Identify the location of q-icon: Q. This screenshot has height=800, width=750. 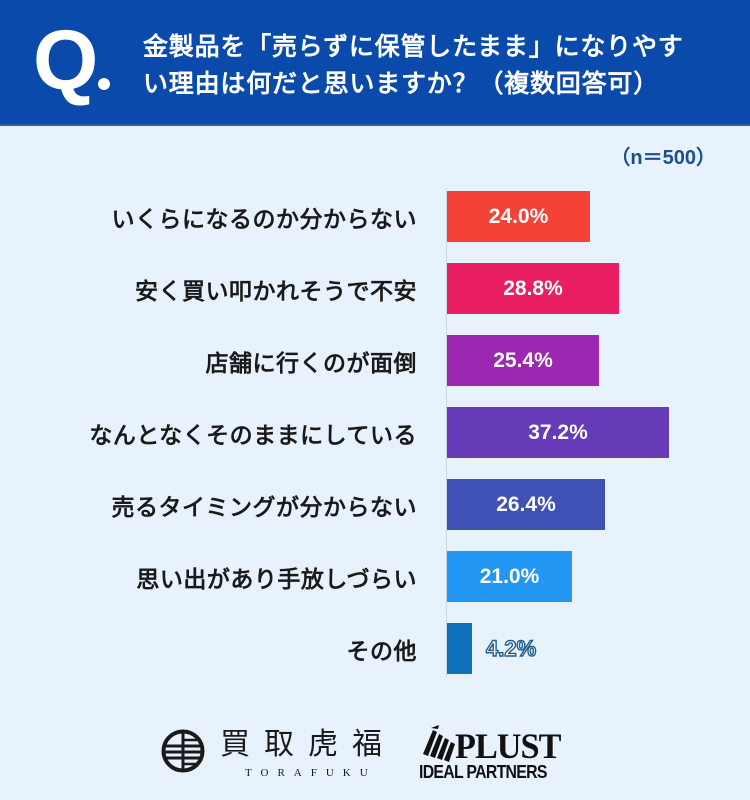
(65, 60).